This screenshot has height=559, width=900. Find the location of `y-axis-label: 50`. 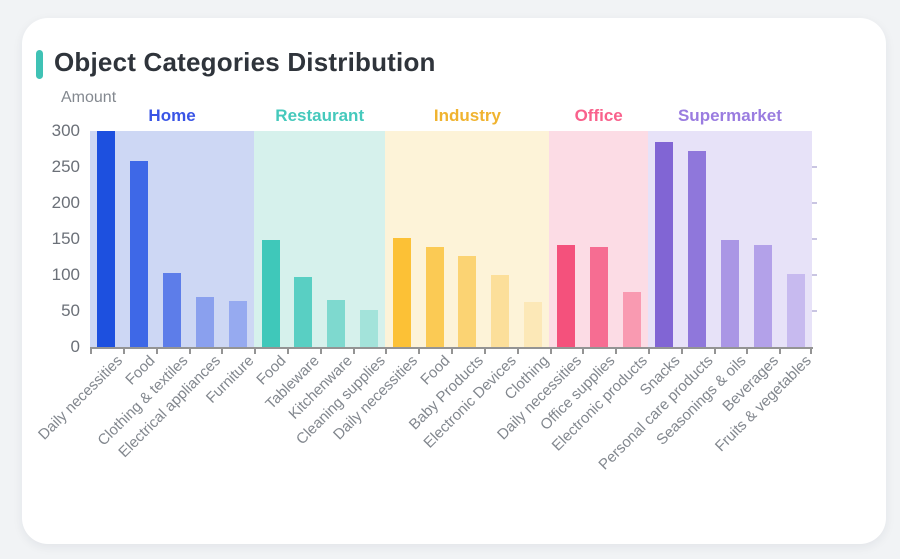

y-axis-label: 50 is located at coordinates (70, 310).